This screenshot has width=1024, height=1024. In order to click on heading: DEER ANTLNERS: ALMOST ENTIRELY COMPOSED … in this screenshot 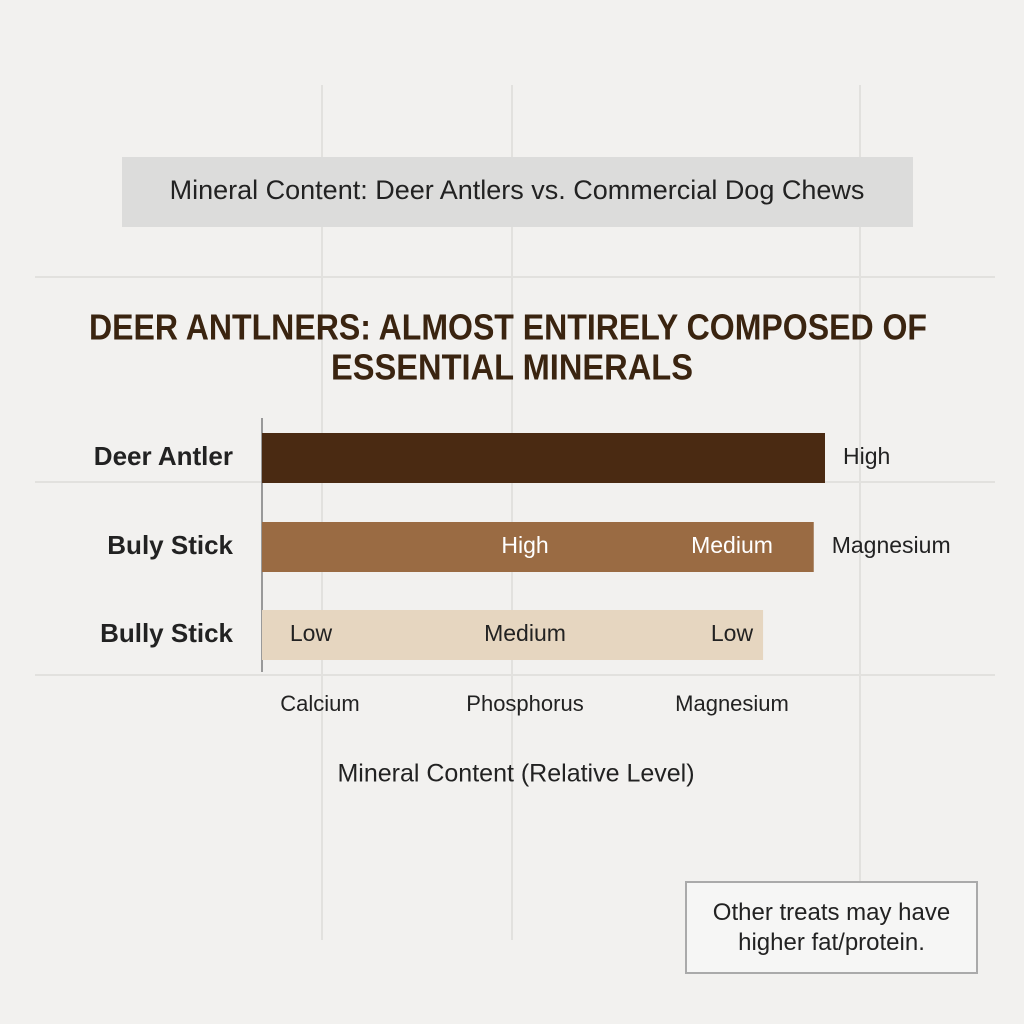, I will do `click(508, 327)`.